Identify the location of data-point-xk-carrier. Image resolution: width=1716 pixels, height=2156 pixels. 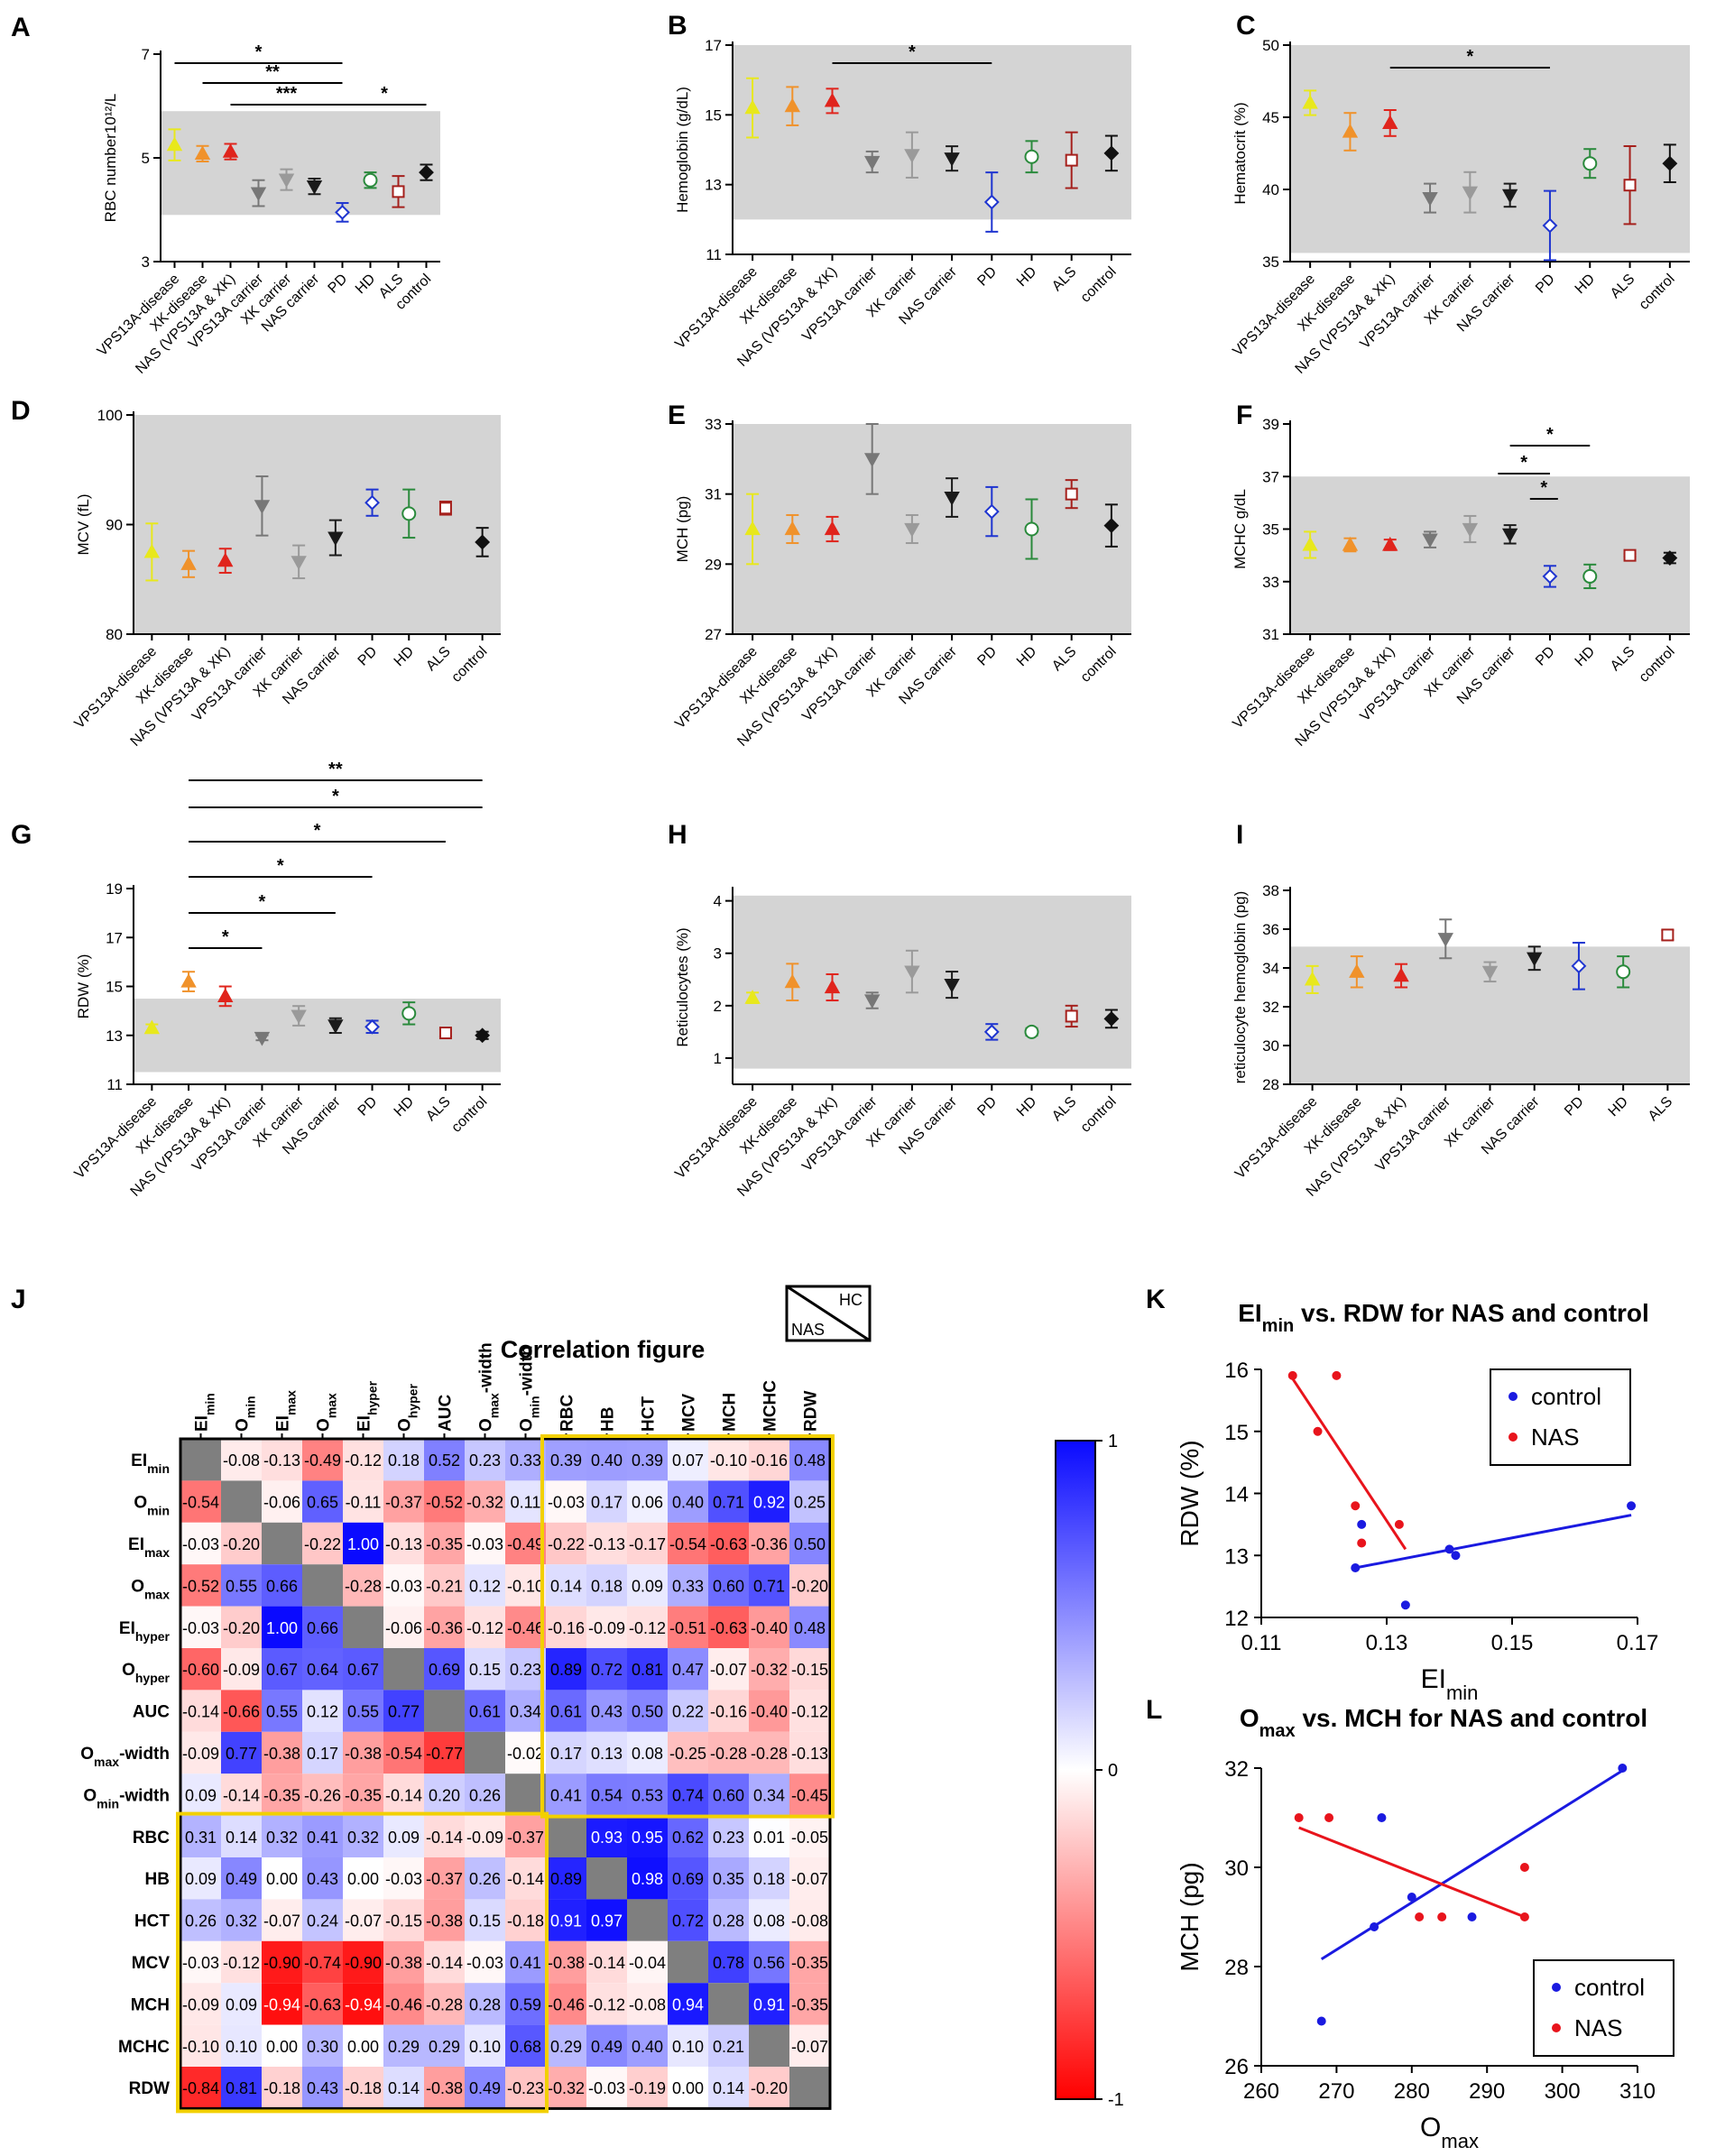
(299, 562).